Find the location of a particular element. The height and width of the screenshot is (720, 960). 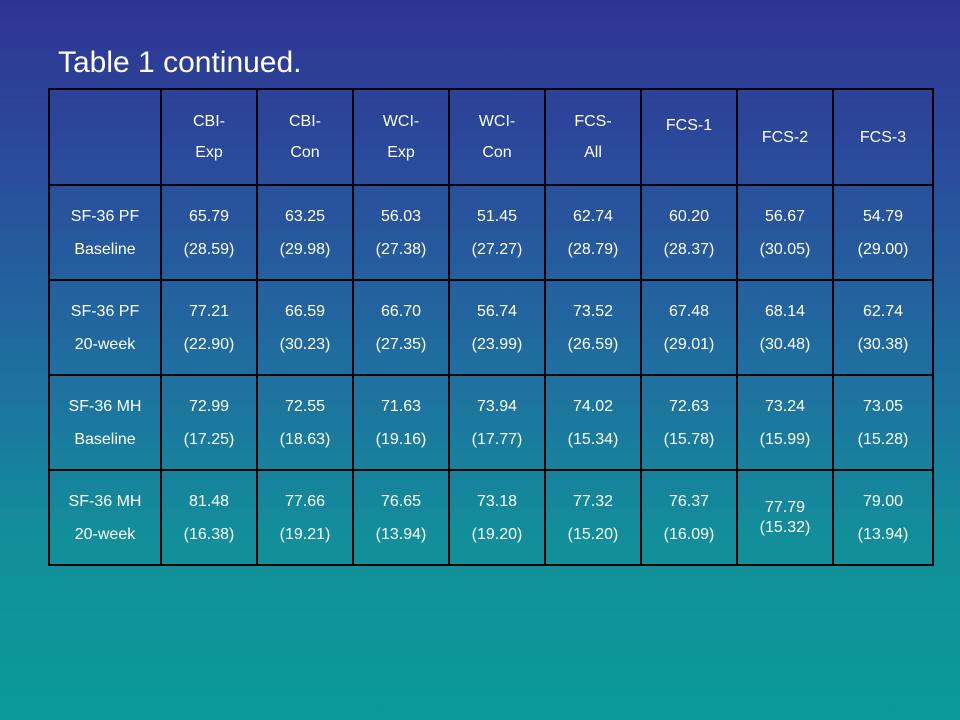

table-cell: 66.70 (27.35) is located at coordinates (401, 327).